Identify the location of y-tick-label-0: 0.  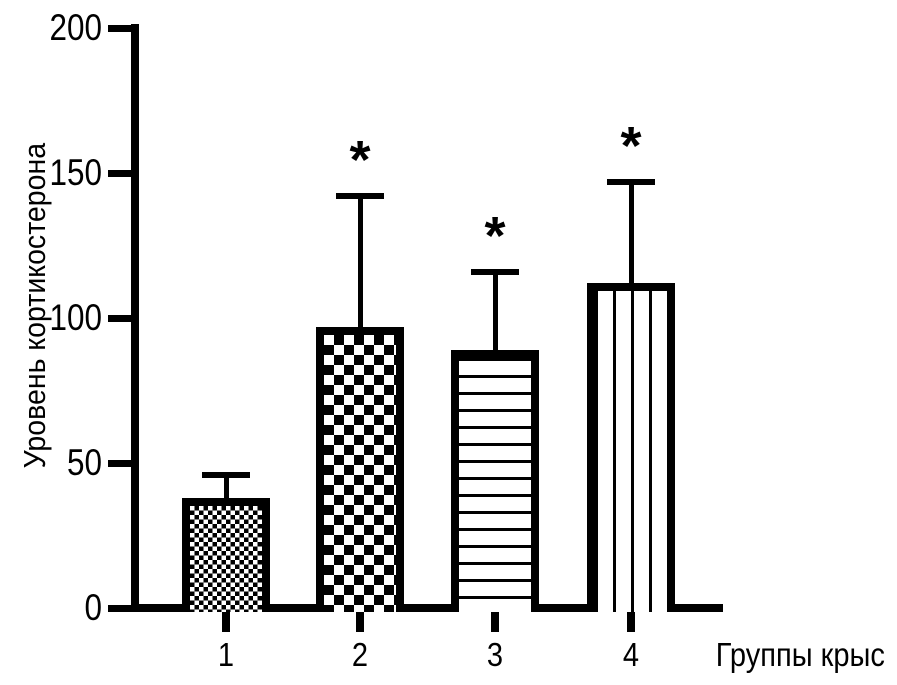
(93, 607).